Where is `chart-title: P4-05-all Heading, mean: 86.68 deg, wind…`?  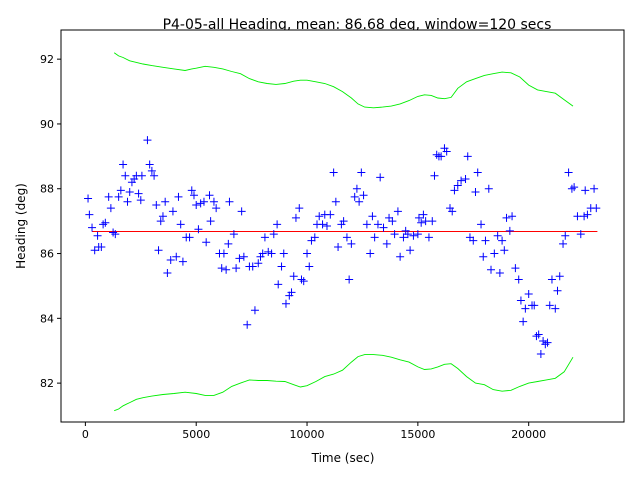
chart-title: P4-05-all Heading, mean: 86.68 deg, wind… is located at coordinates (357, 25).